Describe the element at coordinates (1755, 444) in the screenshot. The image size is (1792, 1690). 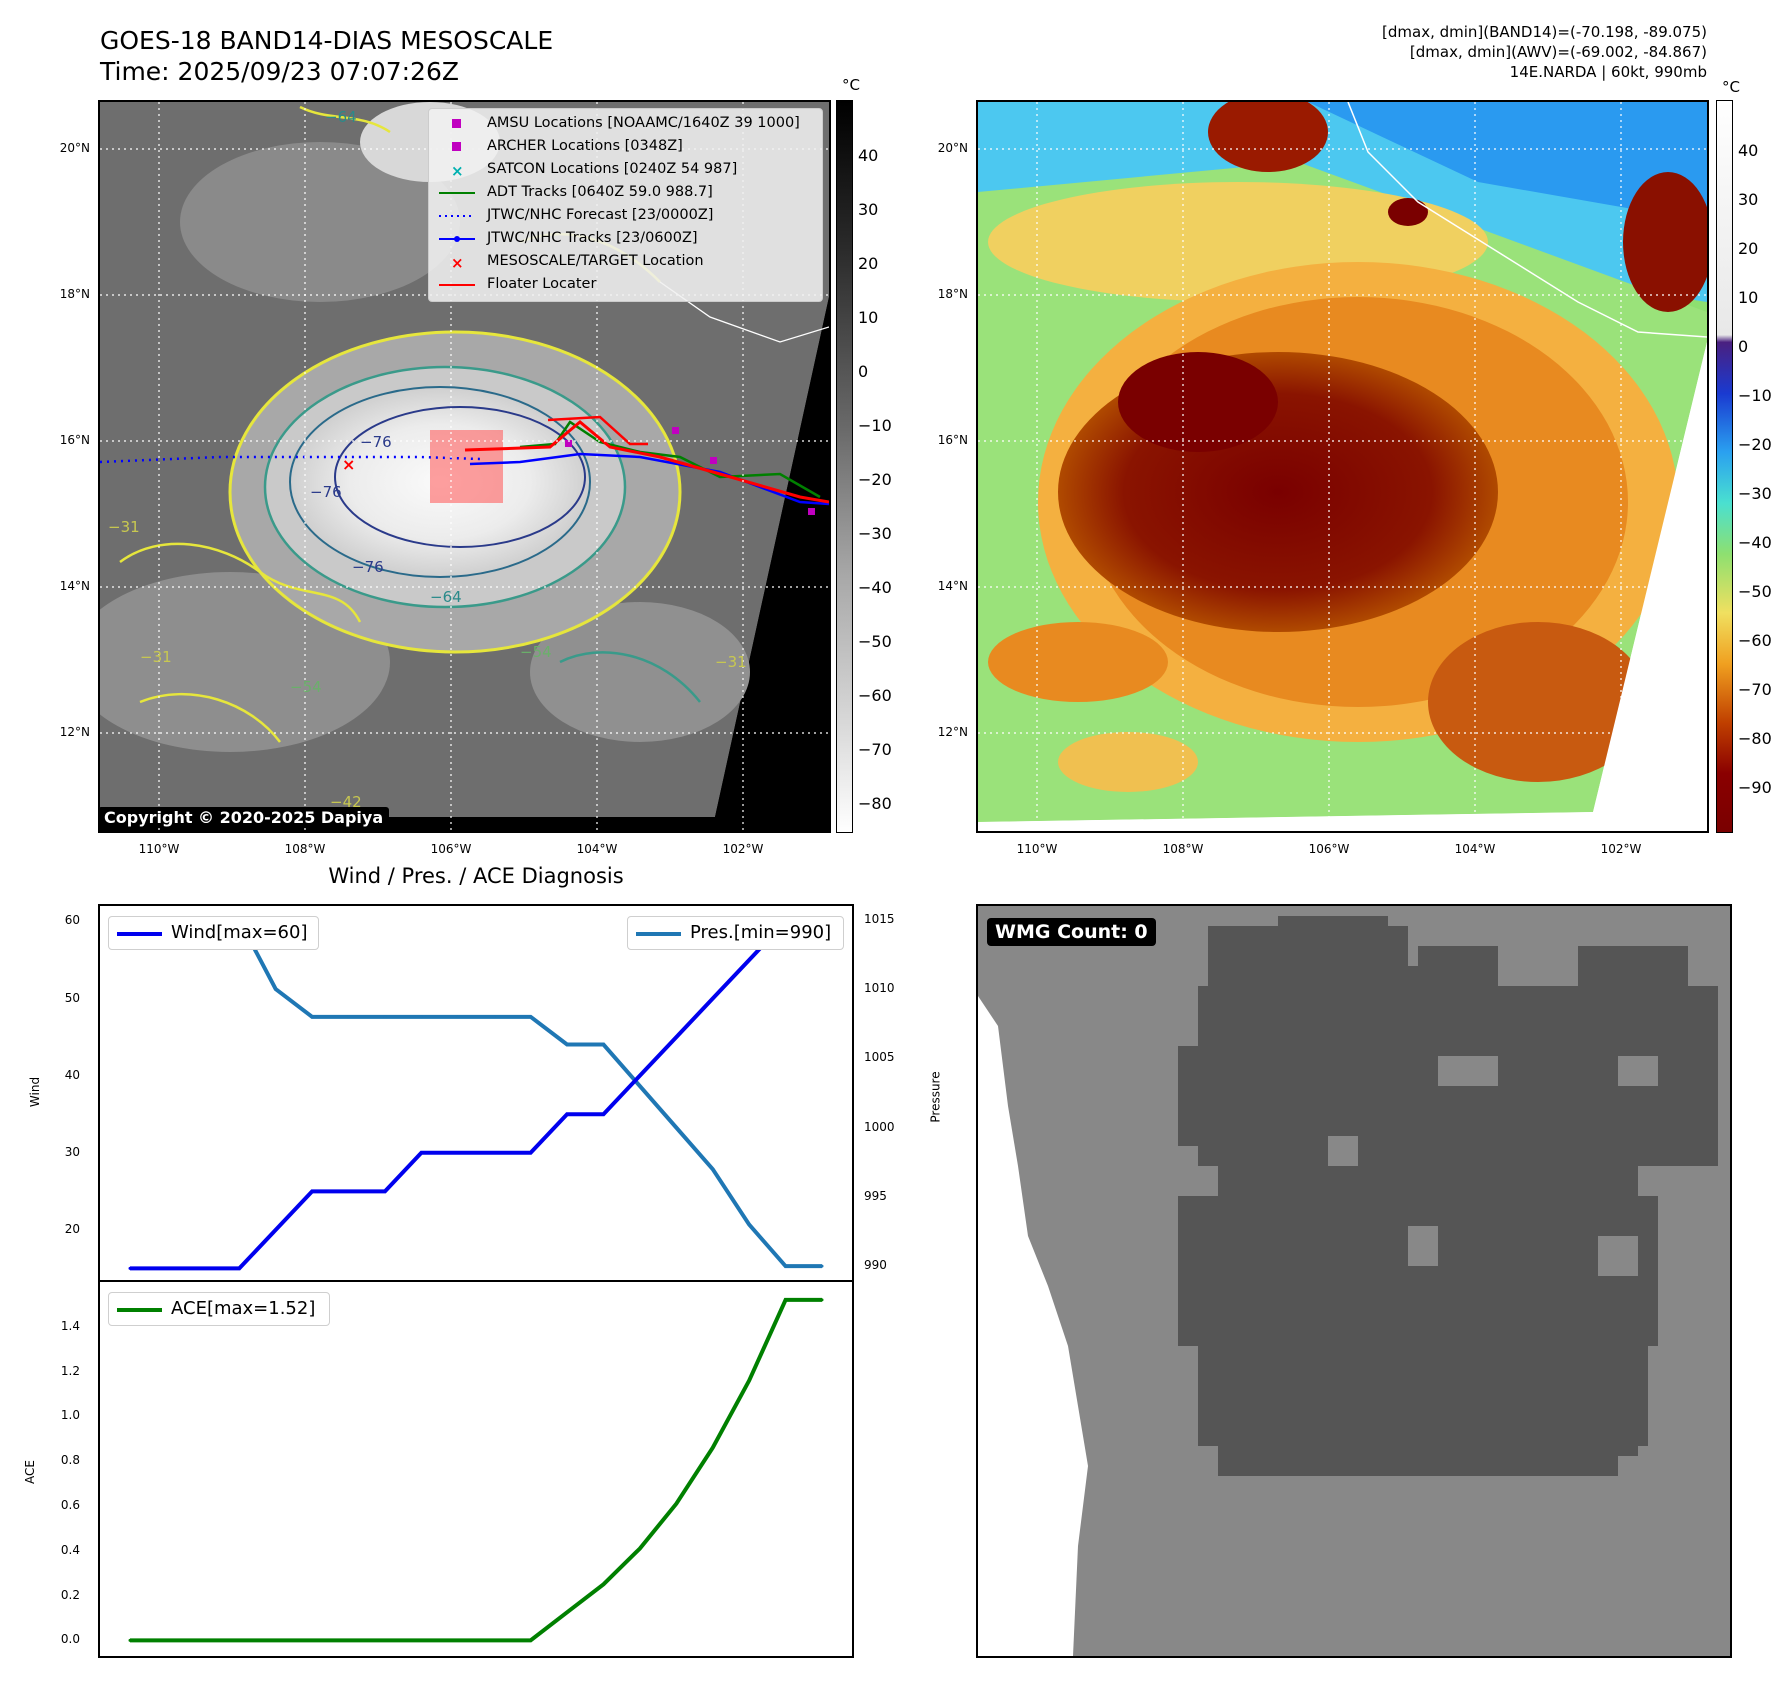
I see `awv-cbar-tick: −20` at that location.